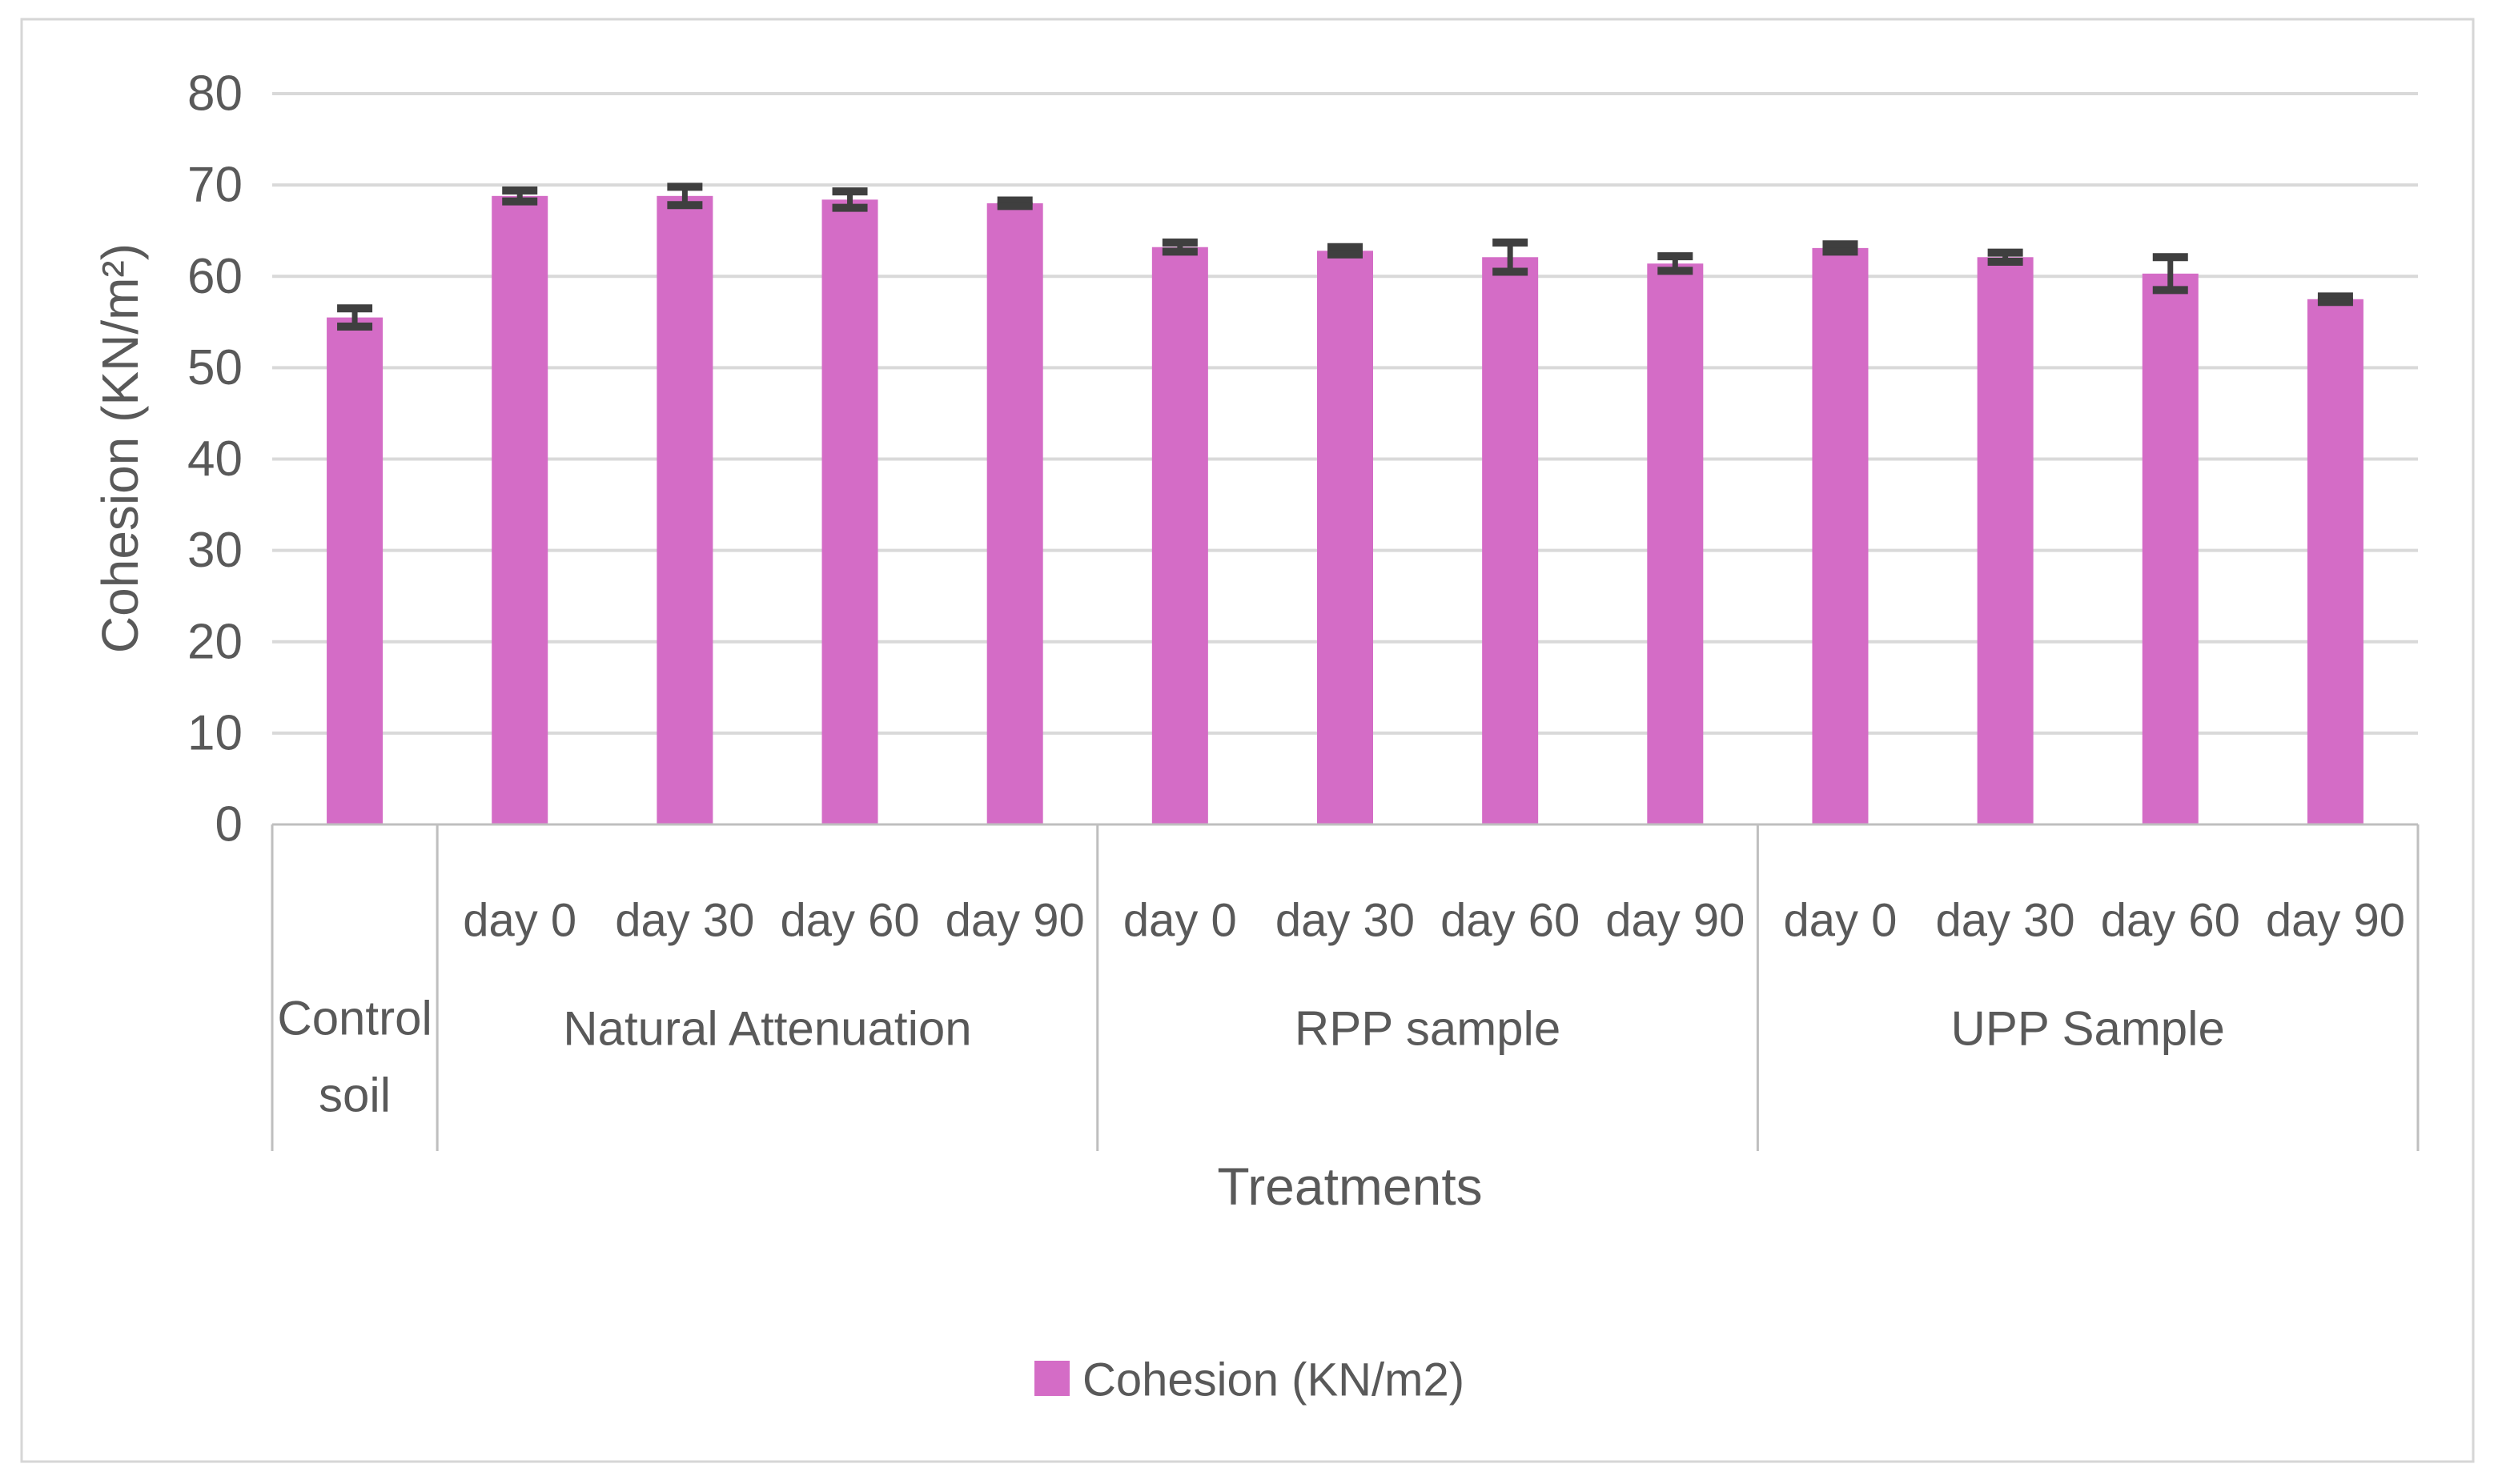 The width and height of the screenshot is (2494, 1484). I want to click on y-tick-label: 20, so click(215, 641).